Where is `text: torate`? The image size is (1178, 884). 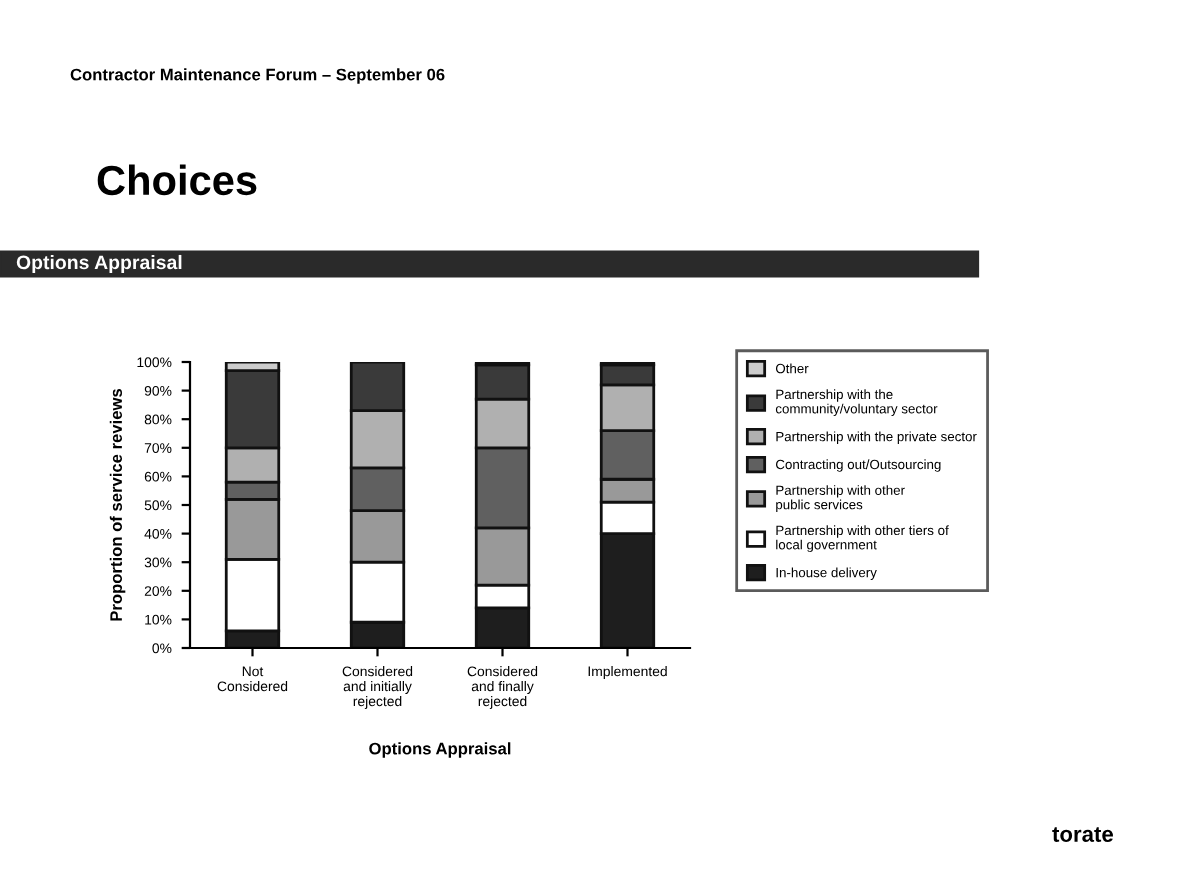
text: torate is located at coordinates (1082, 834).